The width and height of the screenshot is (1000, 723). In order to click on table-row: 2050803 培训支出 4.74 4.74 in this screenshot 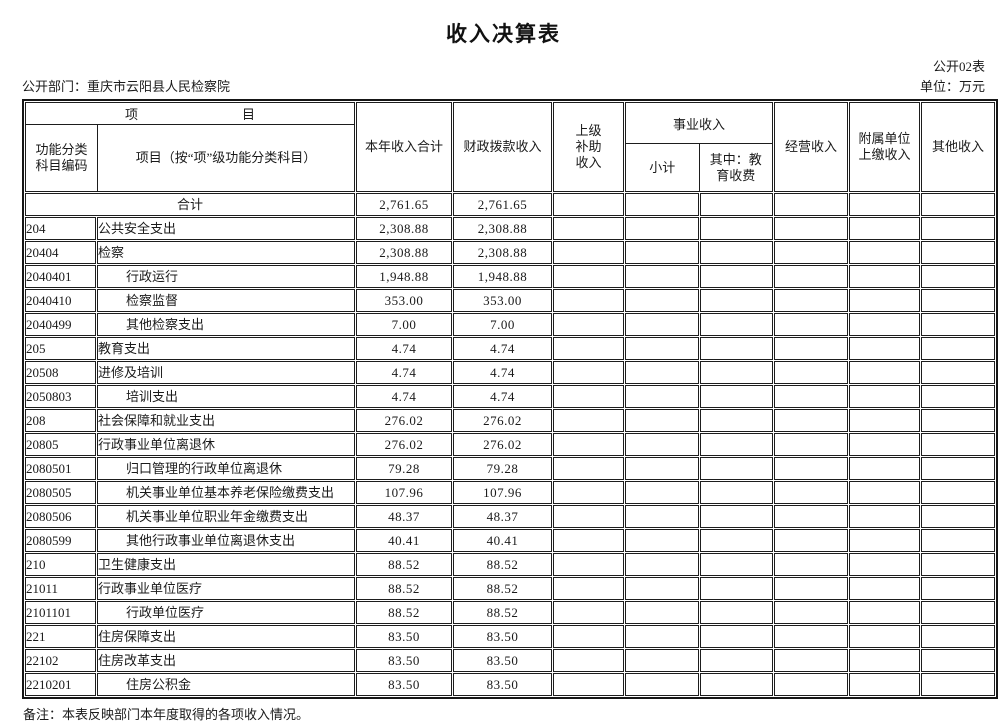, I will do `click(510, 396)`.